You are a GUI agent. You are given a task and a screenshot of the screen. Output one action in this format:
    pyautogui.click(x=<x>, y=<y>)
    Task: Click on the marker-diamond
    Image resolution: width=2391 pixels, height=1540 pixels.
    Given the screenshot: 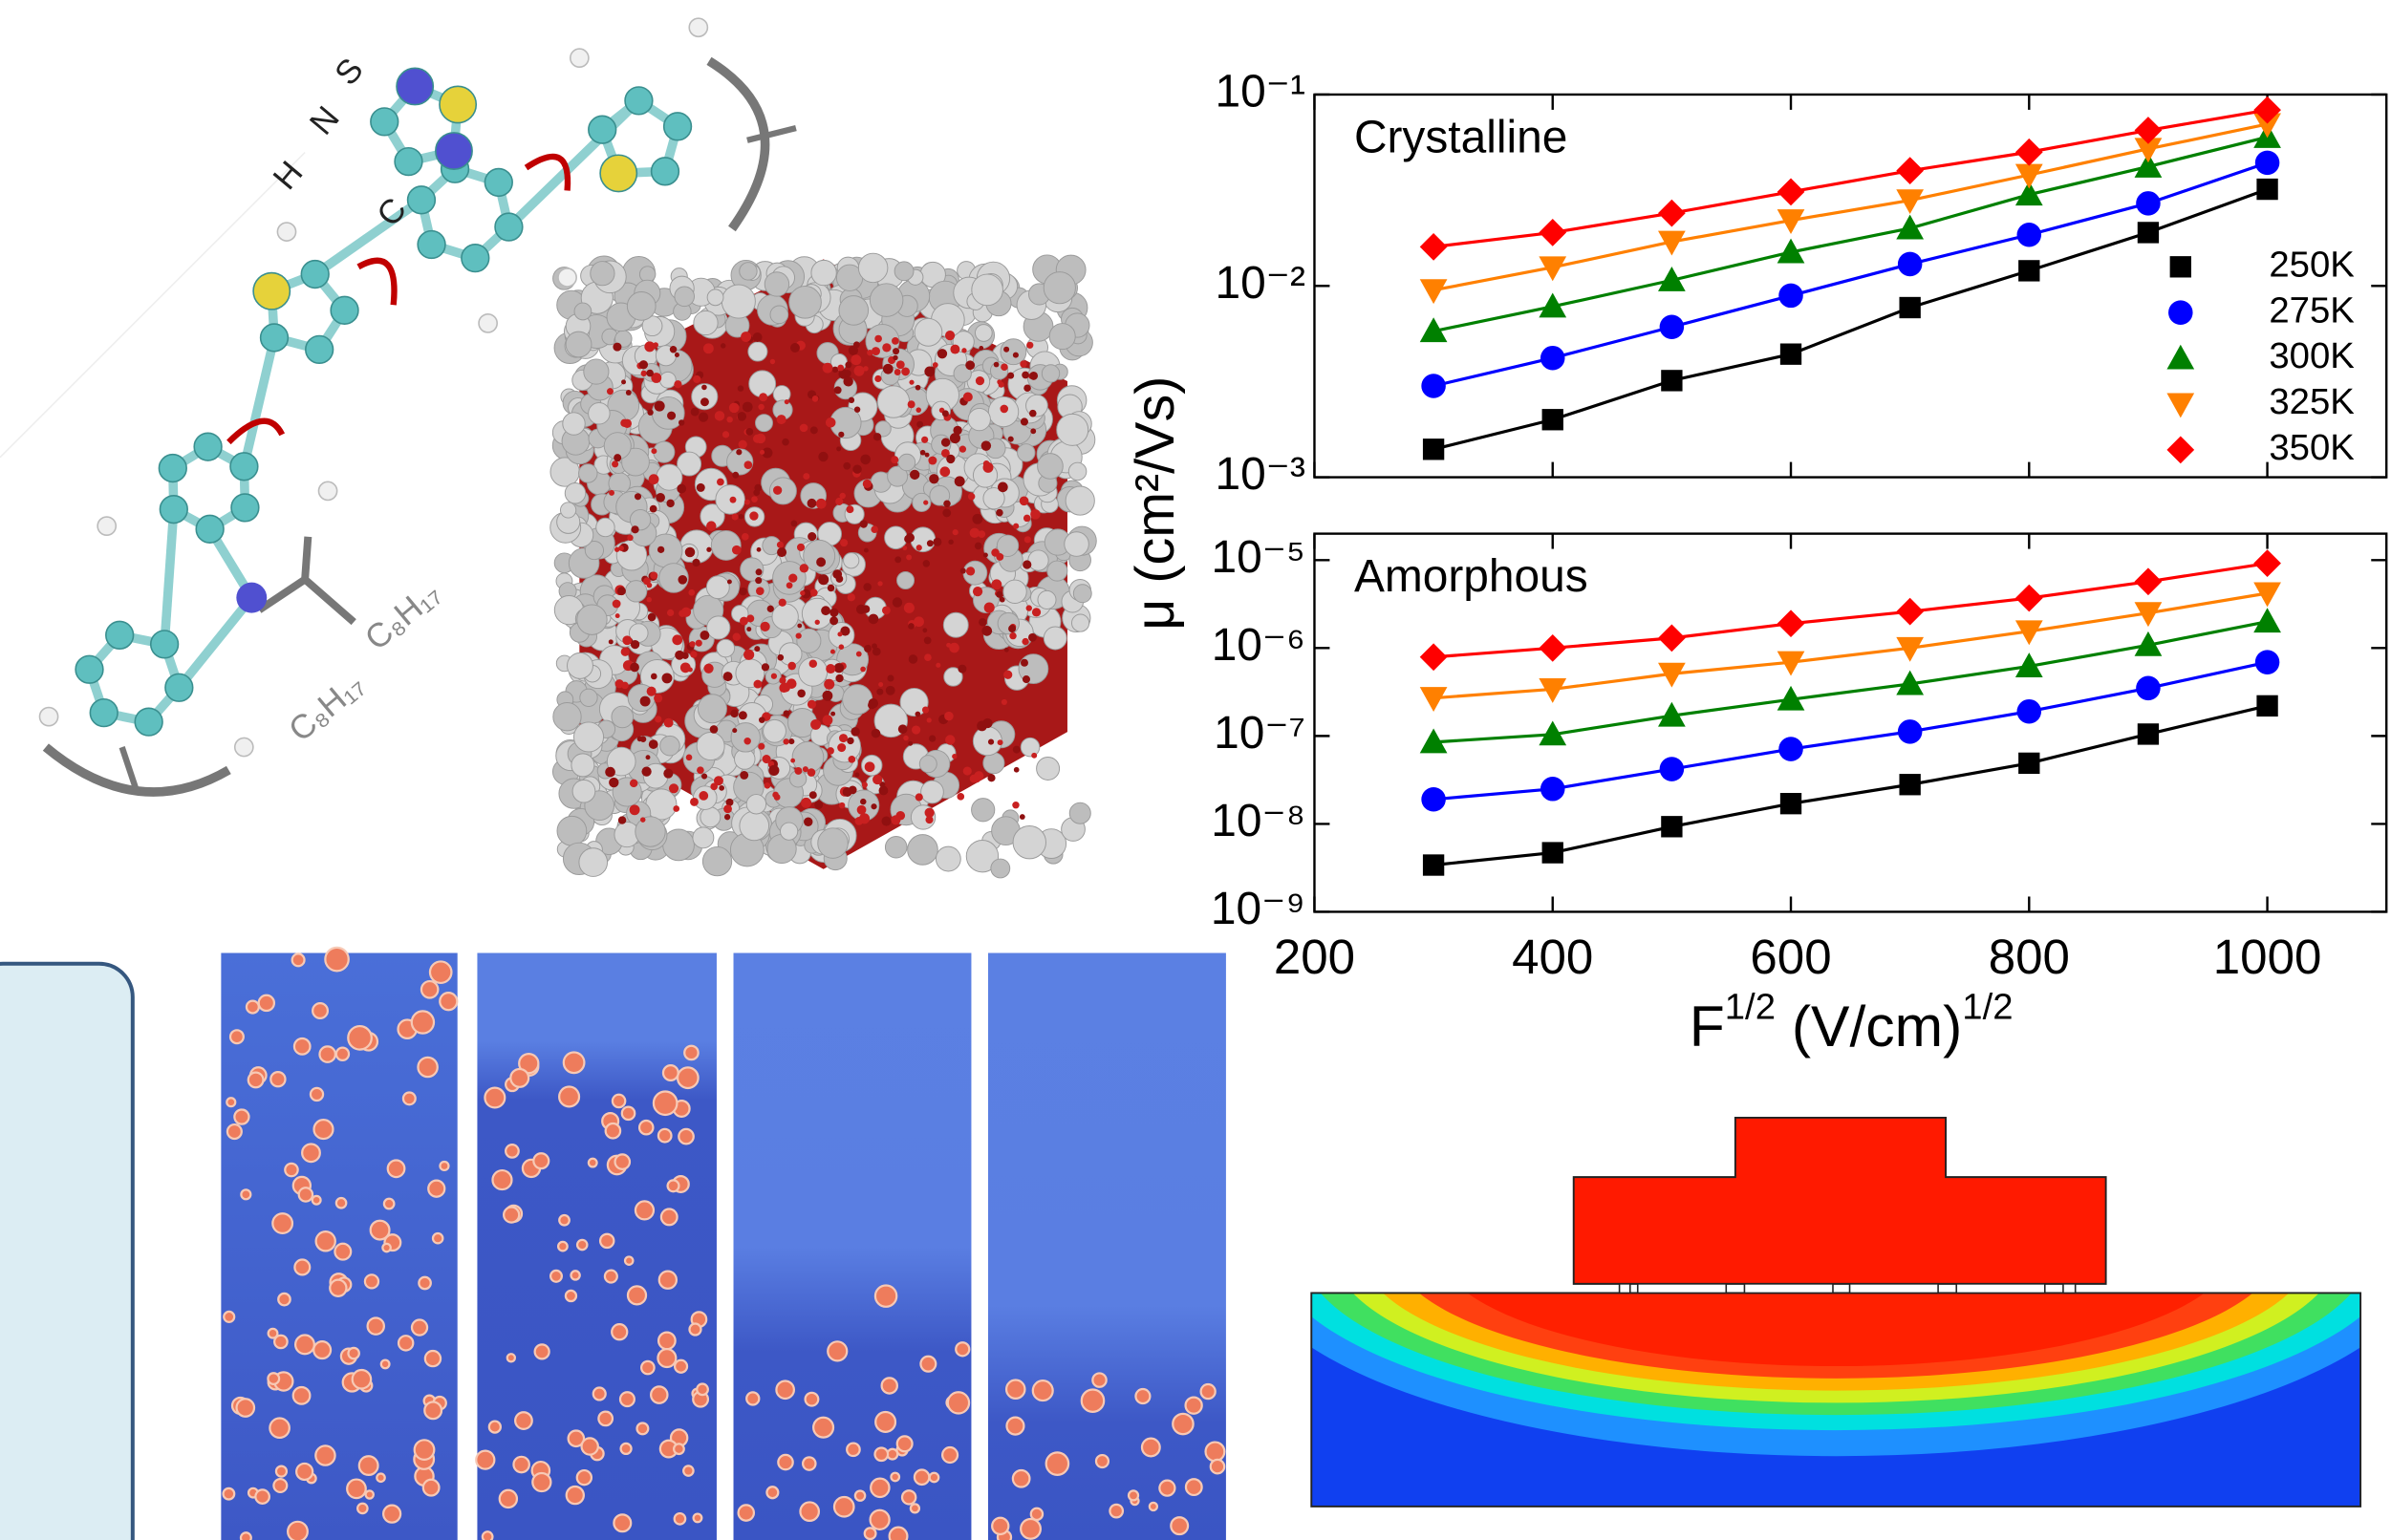 What is the action you would take?
    pyautogui.click(x=2267, y=563)
    